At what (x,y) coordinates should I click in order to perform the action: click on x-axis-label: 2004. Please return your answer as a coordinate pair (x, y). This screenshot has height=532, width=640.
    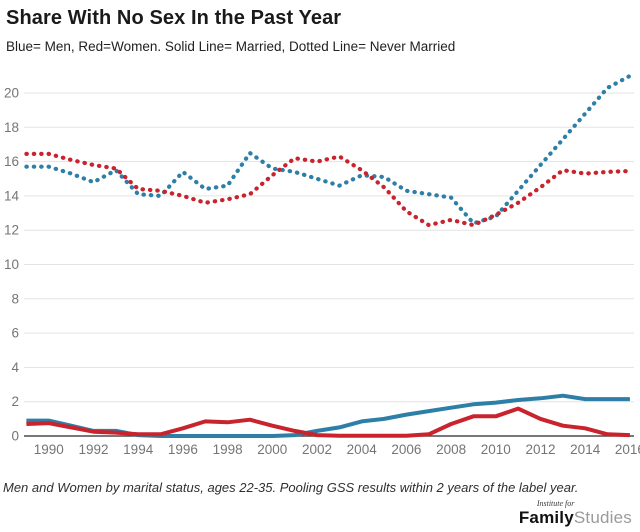
    Looking at the image, I should click on (362, 449).